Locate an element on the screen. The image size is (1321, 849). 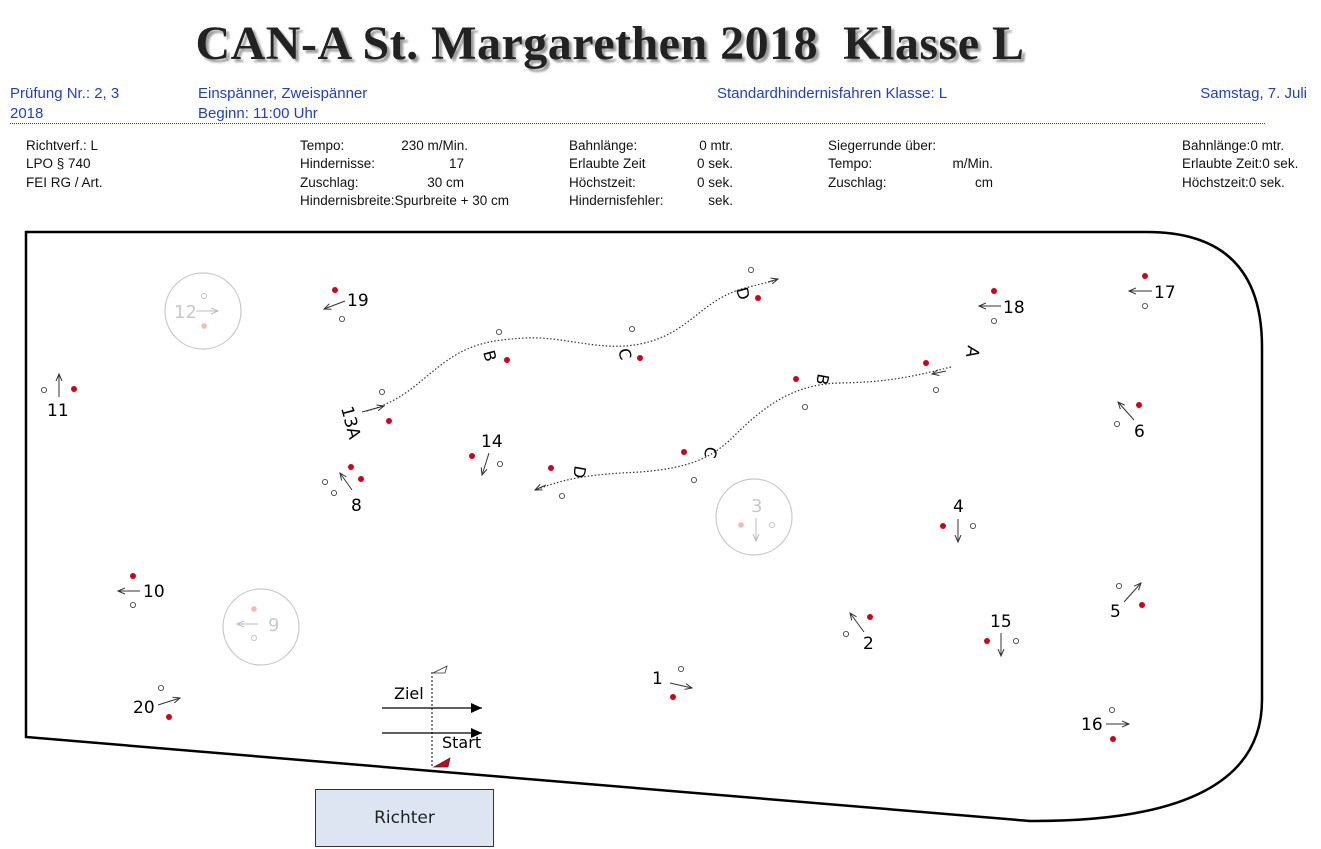
obstacle-label: 12 is located at coordinates (185, 312).